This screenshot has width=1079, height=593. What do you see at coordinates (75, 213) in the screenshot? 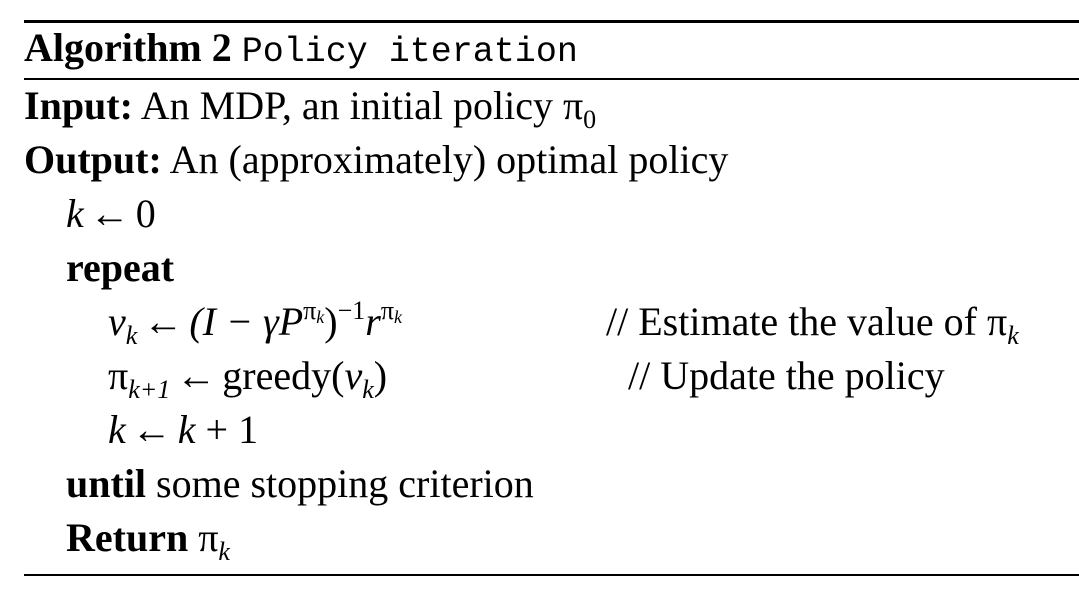
I see `init-var: k` at bounding box center [75, 213].